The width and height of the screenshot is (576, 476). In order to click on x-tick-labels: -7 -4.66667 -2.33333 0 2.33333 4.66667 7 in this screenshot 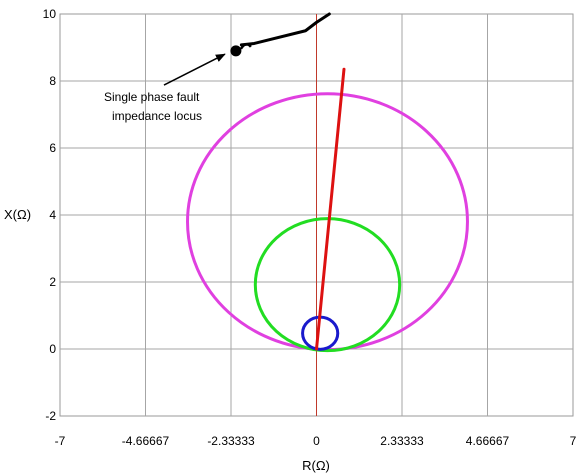, I will do `click(315, 441)`.